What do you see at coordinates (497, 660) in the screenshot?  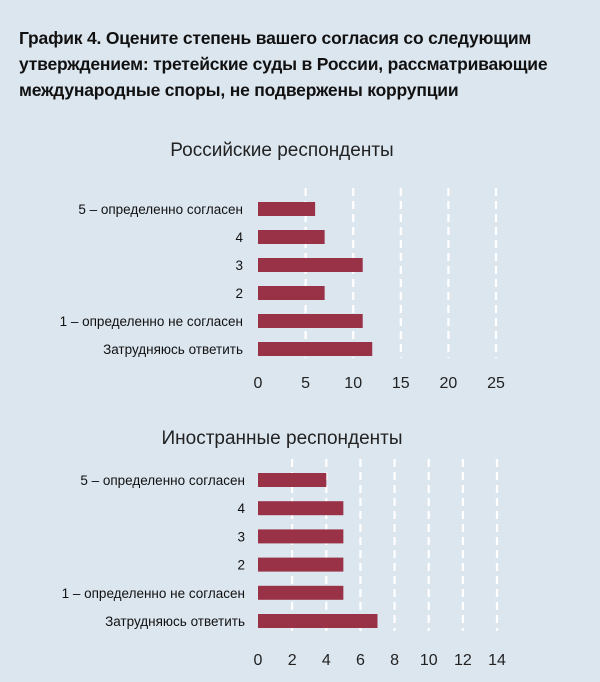 I see `x-tick-label: 14` at bounding box center [497, 660].